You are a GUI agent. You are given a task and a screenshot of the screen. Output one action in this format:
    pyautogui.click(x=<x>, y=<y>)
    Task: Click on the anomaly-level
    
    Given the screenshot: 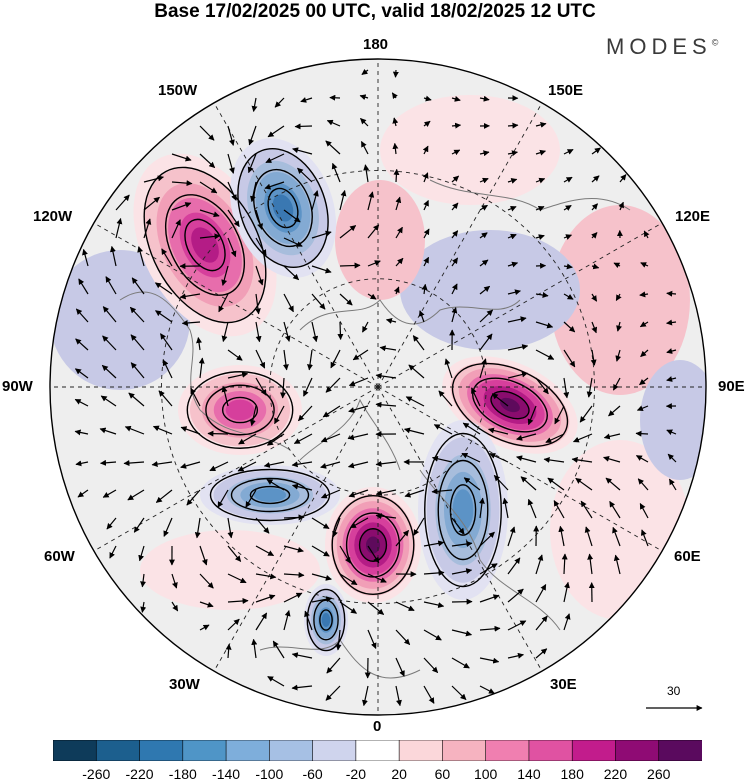 What is the action you would take?
    pyautogui.click(x=270, y=495)
    